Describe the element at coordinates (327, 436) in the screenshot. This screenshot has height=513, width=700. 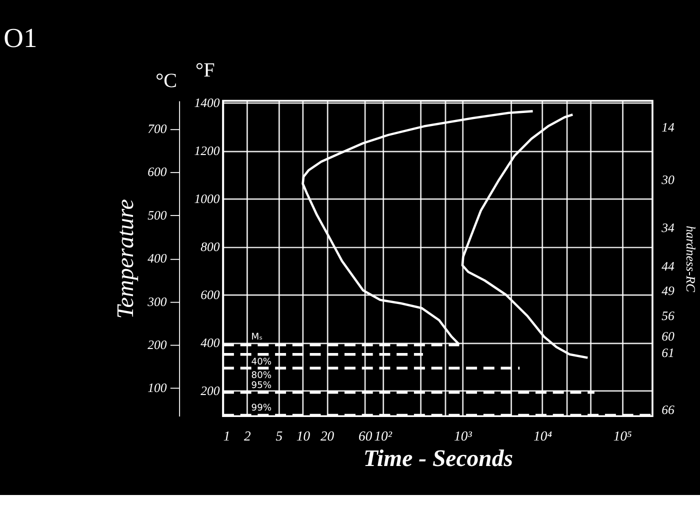
I see `x-tick-label: 20` at that location.